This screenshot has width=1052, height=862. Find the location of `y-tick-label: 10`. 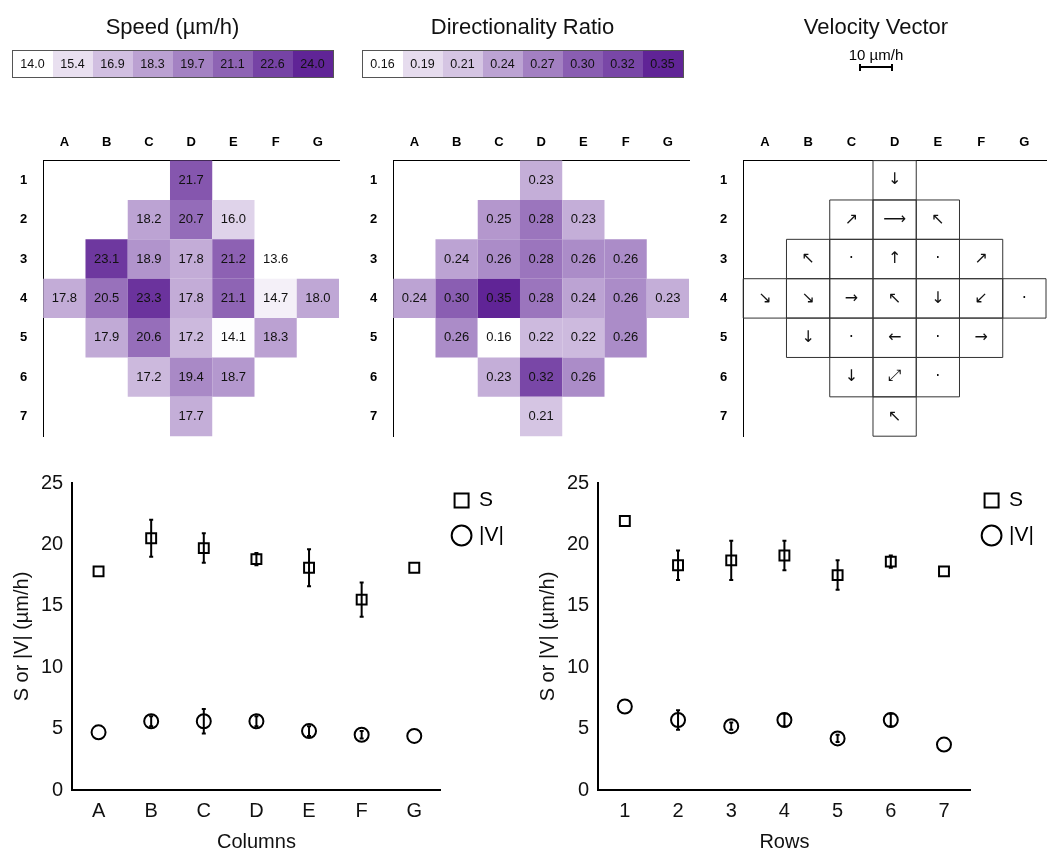

y-tick-label: 10 is located at coordinates (578, 665).